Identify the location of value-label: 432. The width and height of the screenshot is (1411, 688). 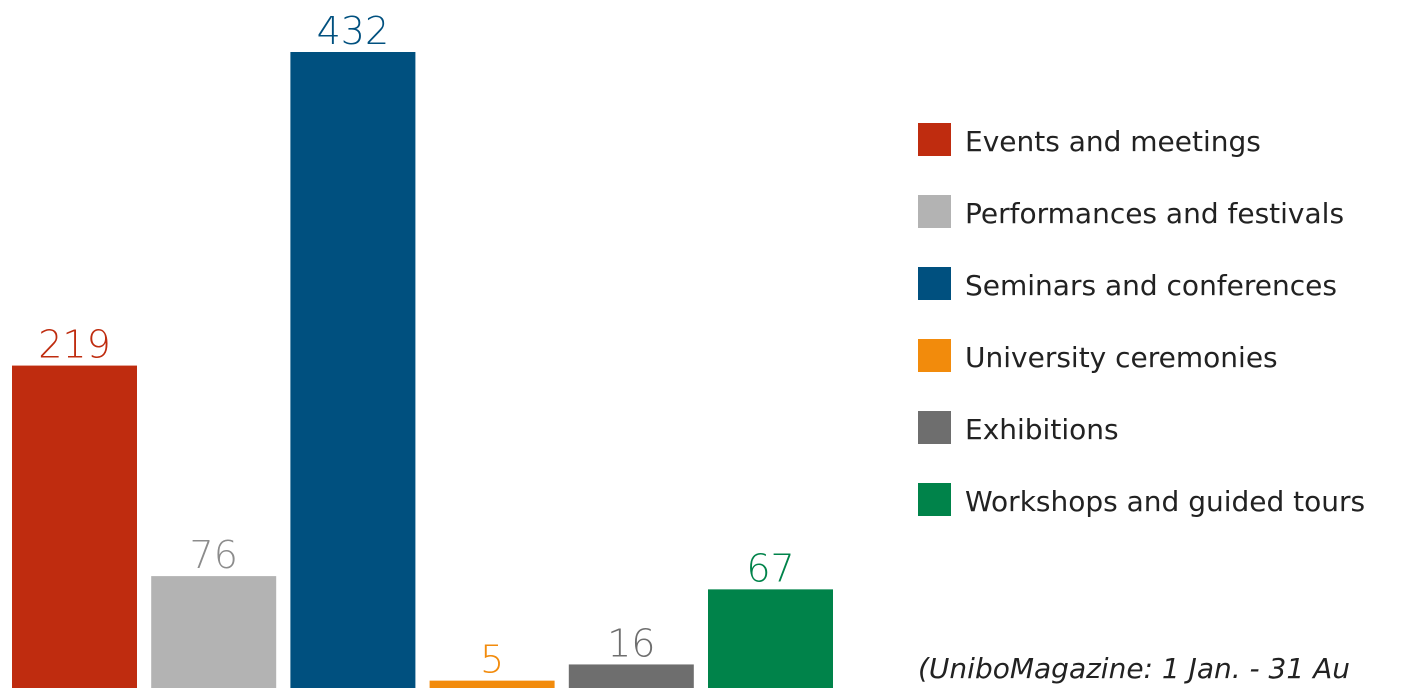
(353, 31).